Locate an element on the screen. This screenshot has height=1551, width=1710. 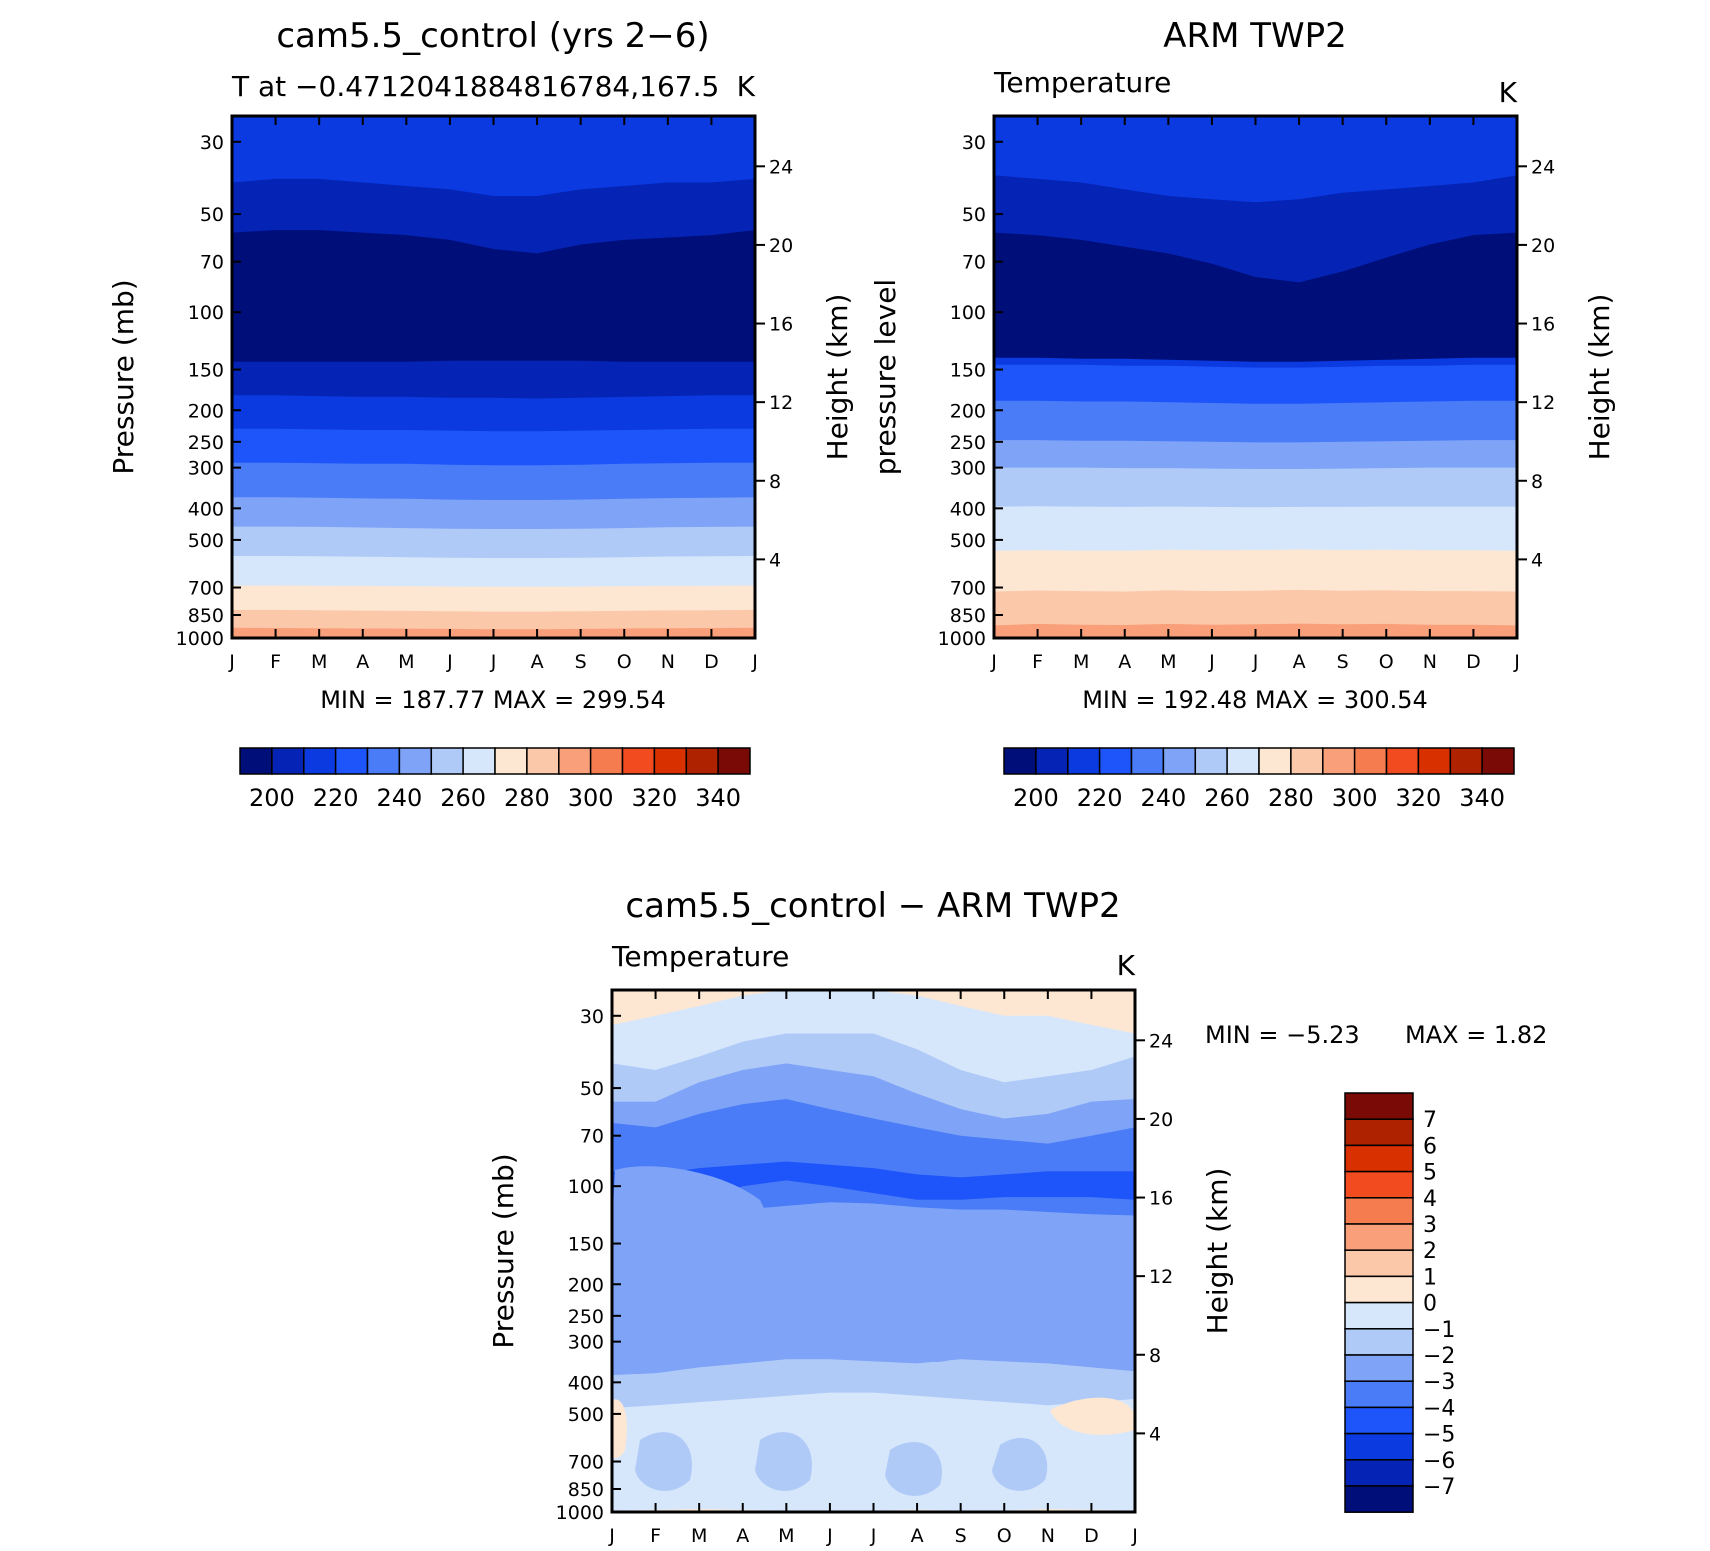
contour-band is located at coordinates (1255, 159).